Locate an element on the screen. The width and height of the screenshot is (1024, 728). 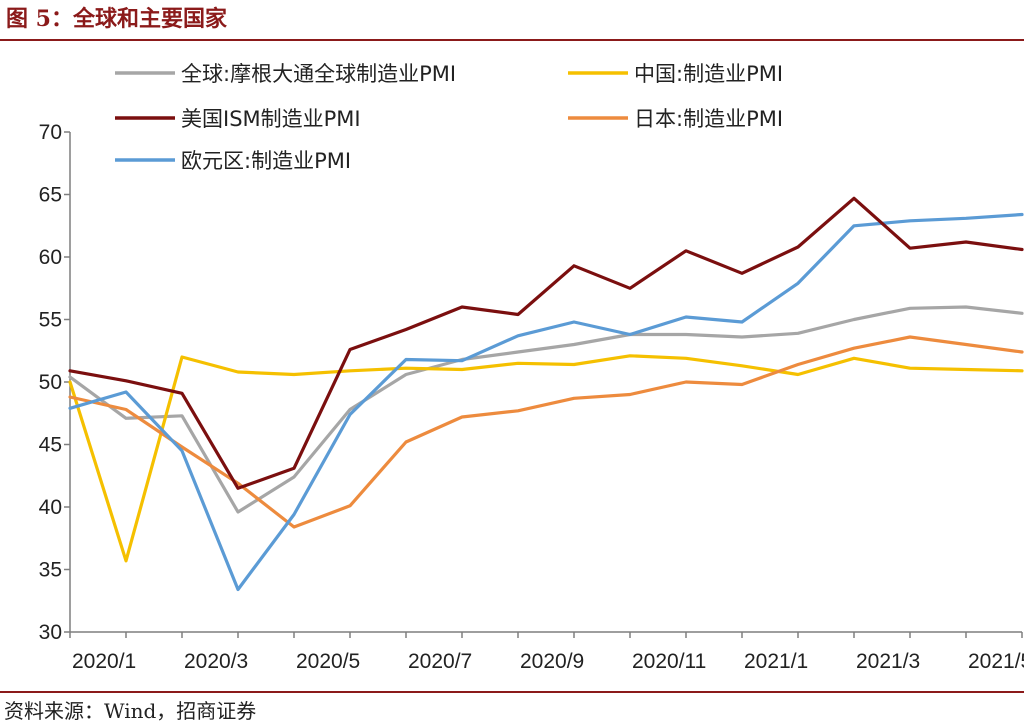
x-tick-label: 2020/1 is located at coordinates (104, 661).